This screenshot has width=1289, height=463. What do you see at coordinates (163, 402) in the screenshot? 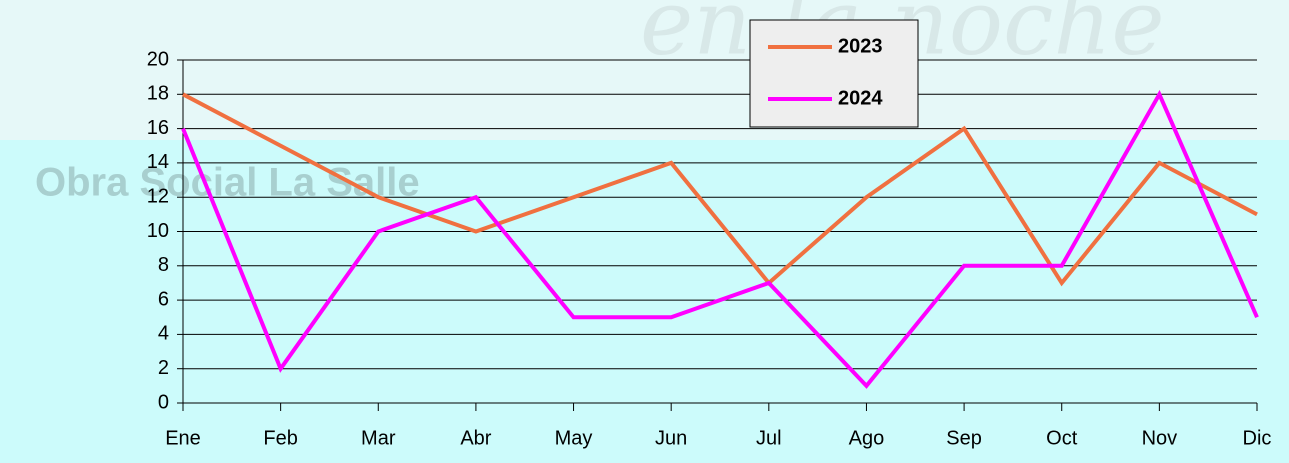
I see `y-tick-label: 0` at bounding box center [163, 402].